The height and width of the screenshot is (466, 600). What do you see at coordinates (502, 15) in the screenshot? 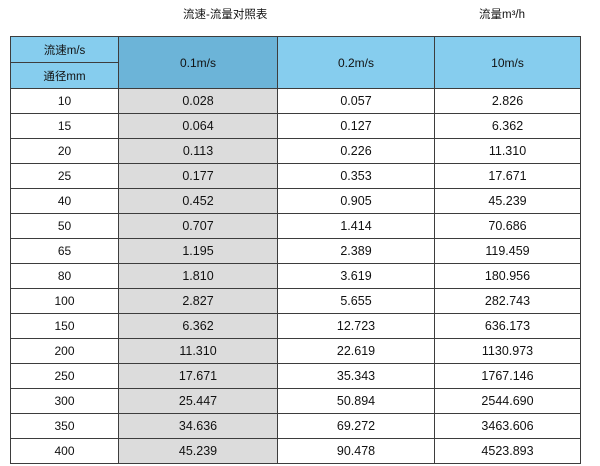
I see `unit-label: 流量m³/h` at bounding box center [502, 15].